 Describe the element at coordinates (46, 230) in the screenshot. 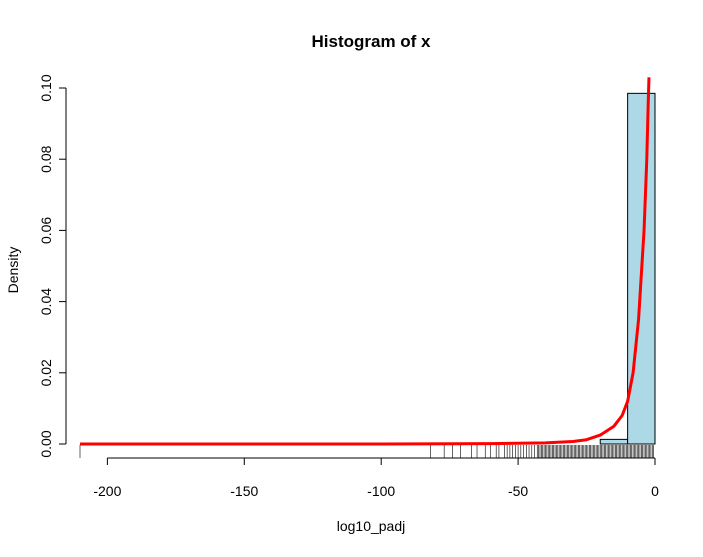

I see `y-tick-label: 0.06` at that location.